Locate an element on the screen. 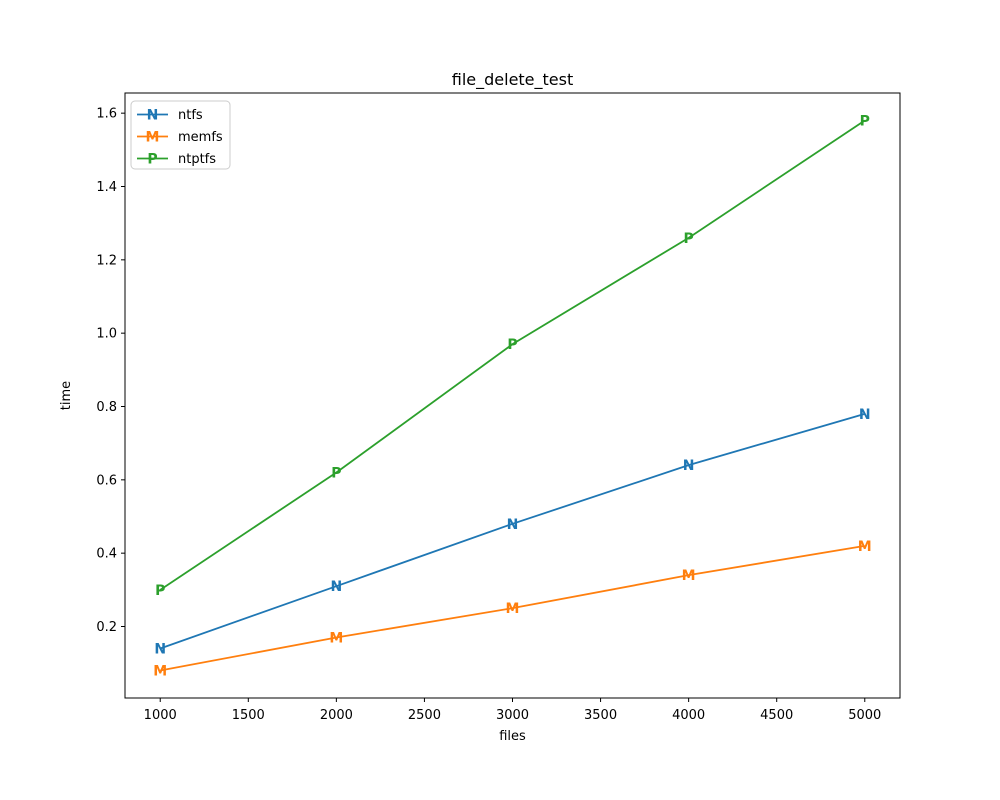 This screenshot has height=800, width=1000. legend-marker-ntfs: N is located at coordinates (153, 116).